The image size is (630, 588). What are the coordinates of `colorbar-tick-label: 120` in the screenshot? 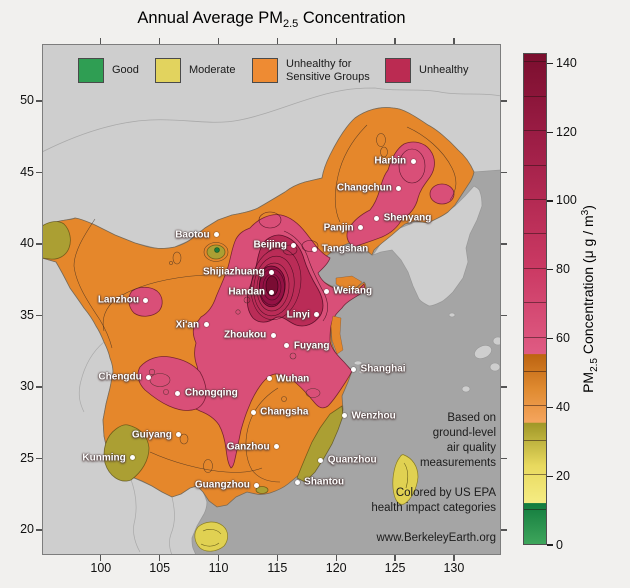 It's located at (566, 131).